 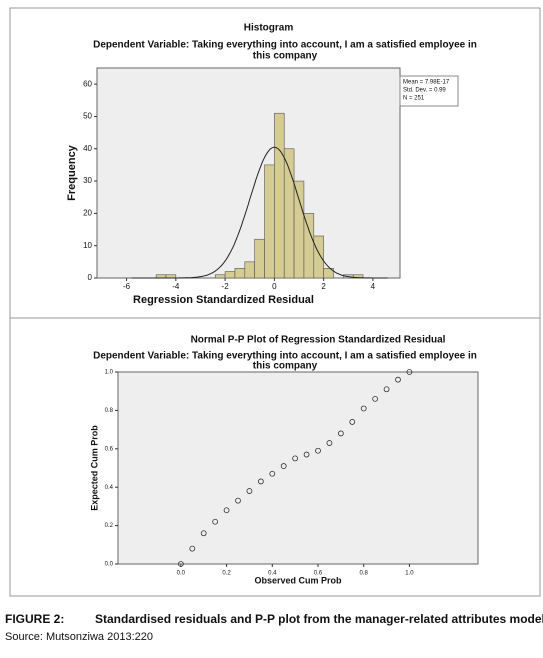 What do you see at coordinates (90, 277) in the screenshot?
I see `y-tick-label: 0` at bounding box center [90, 277].